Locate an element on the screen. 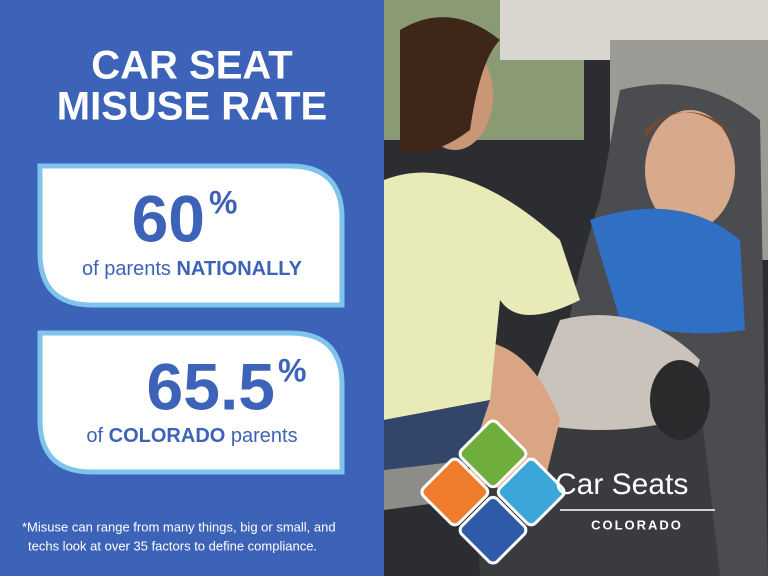  stat-label: of COLORADO parents is located at coordinates (191, 436).